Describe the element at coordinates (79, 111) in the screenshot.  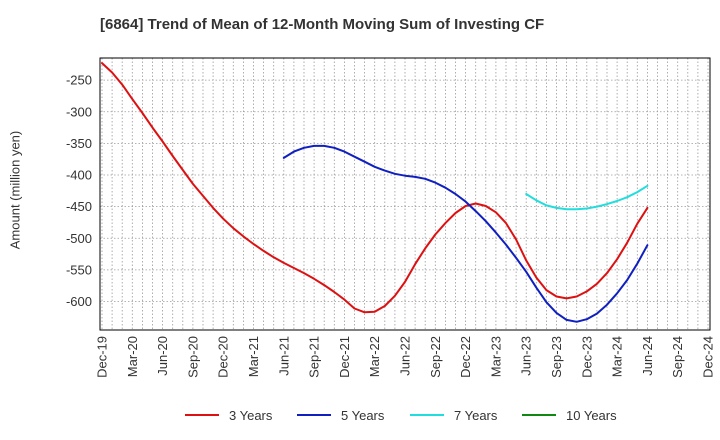
I see `y-tick-label: -300` at that location.